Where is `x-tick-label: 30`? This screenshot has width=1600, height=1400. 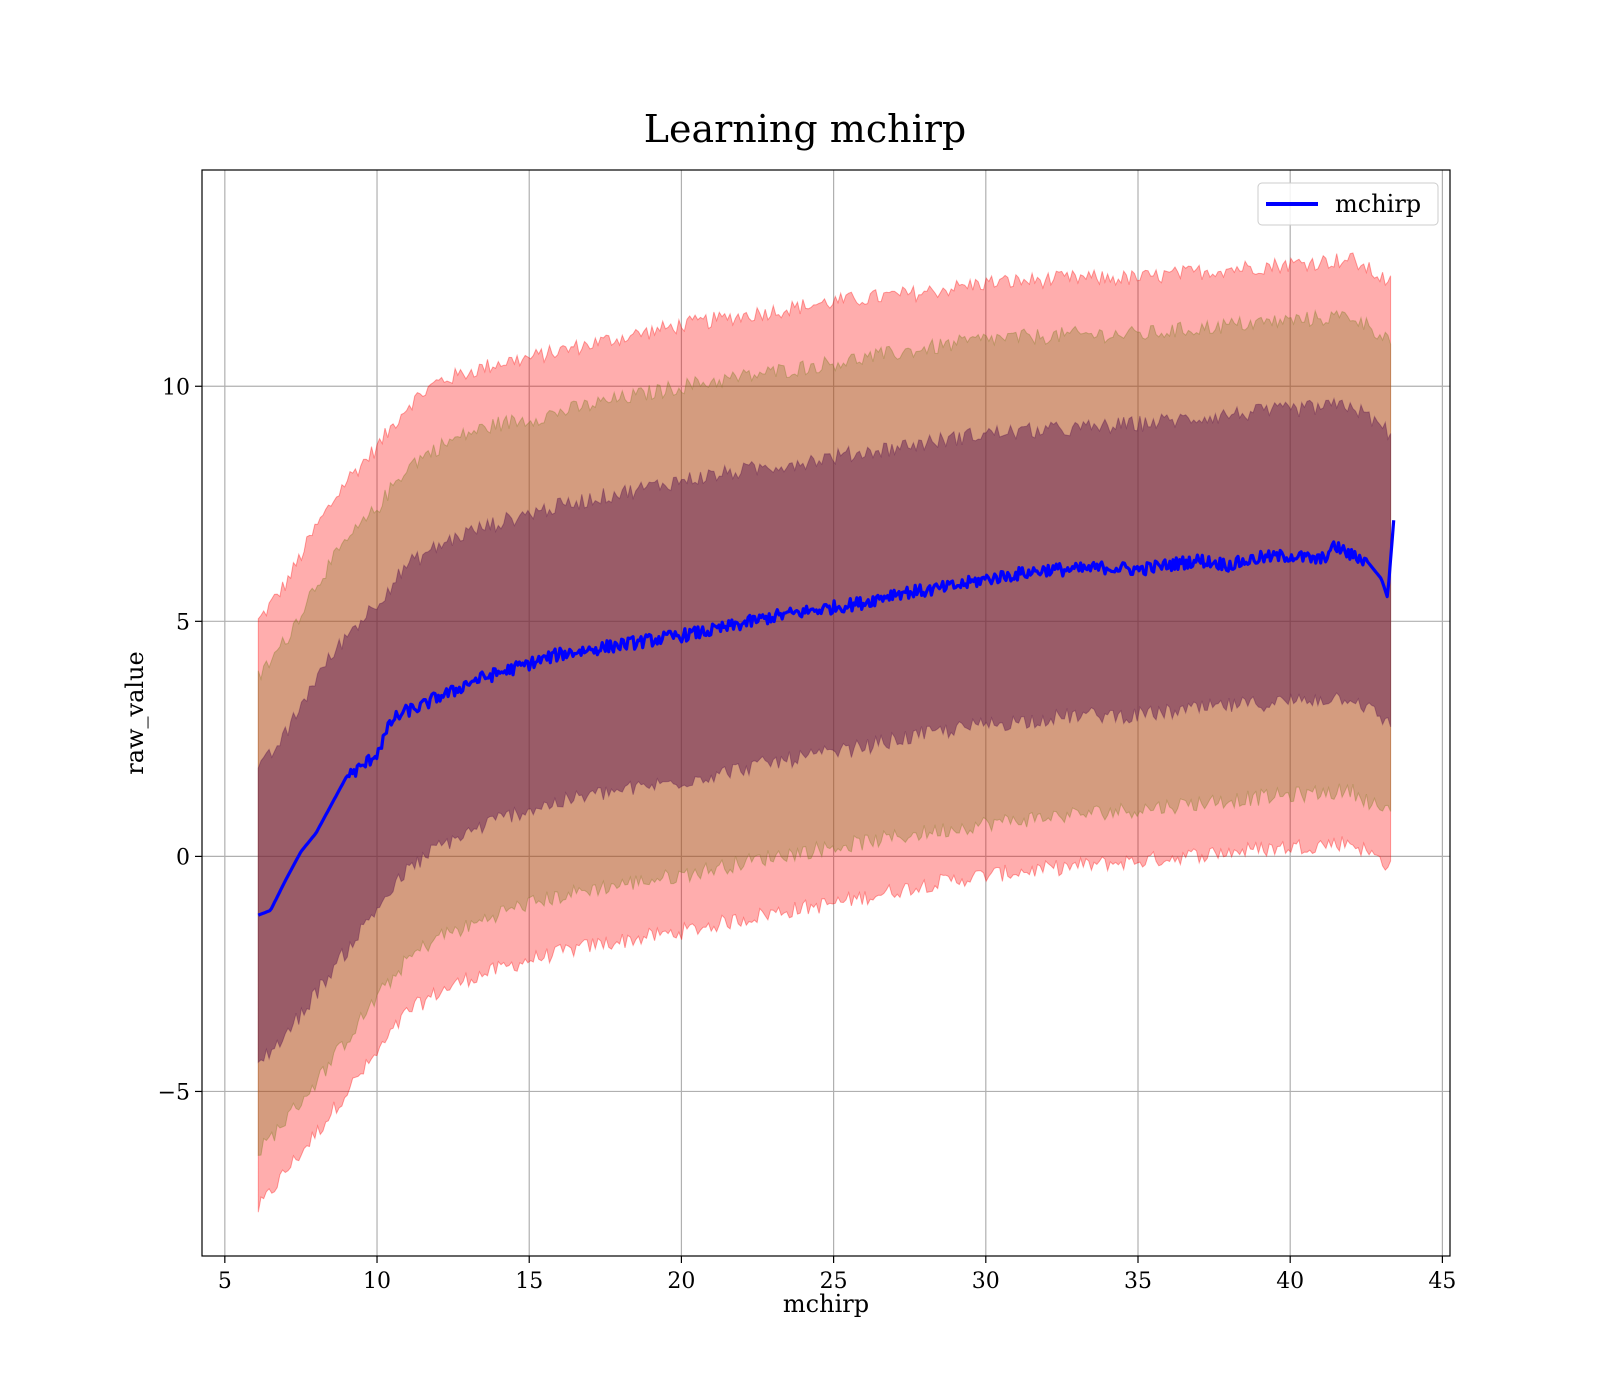 x-tick-label: 30 is located at coordinates (986, 1281).